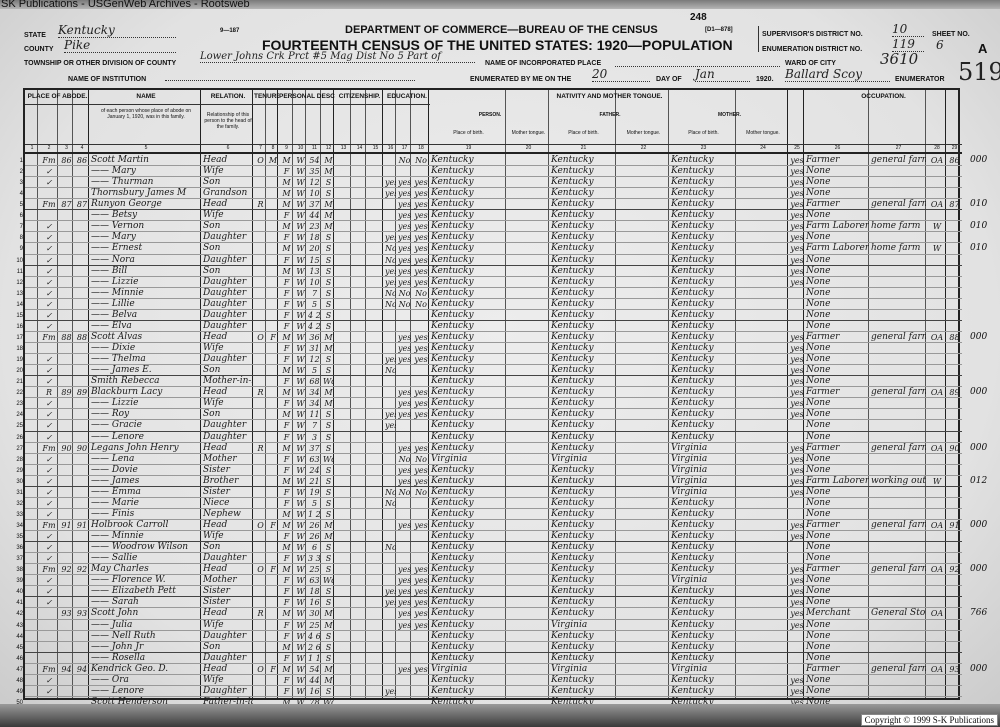 The height and width of the screenshot is (727, 1000). What do you see at coordinates (583, 133) in the screenshot?
I see `birth-subheader: Place of birth.` at bounding box center [583, 133].